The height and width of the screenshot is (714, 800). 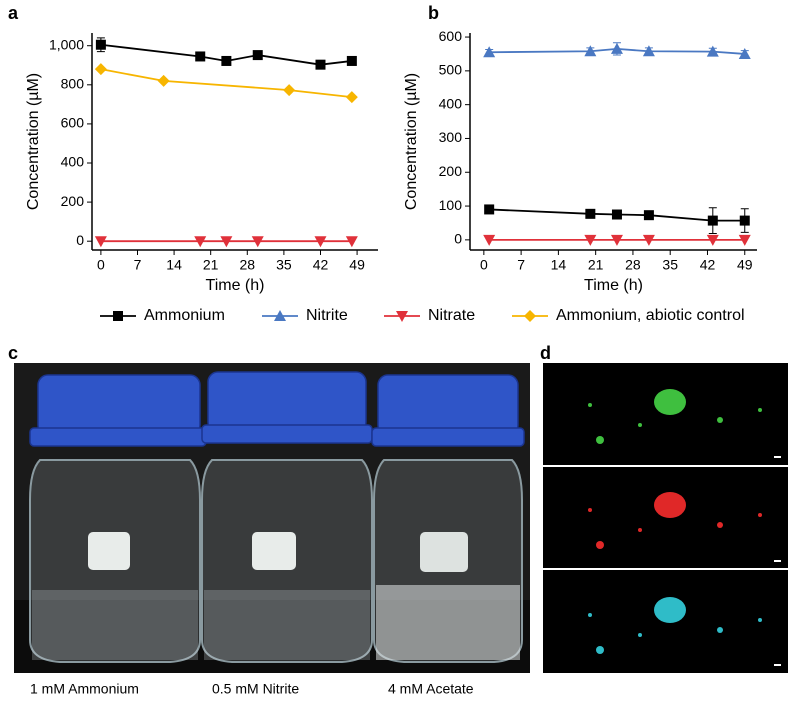 What do you see at coordinates (255, 689) in the screenshot?
I see `photo-caption: 0.5 mM Nitrite` at bounding box center [255, 689].